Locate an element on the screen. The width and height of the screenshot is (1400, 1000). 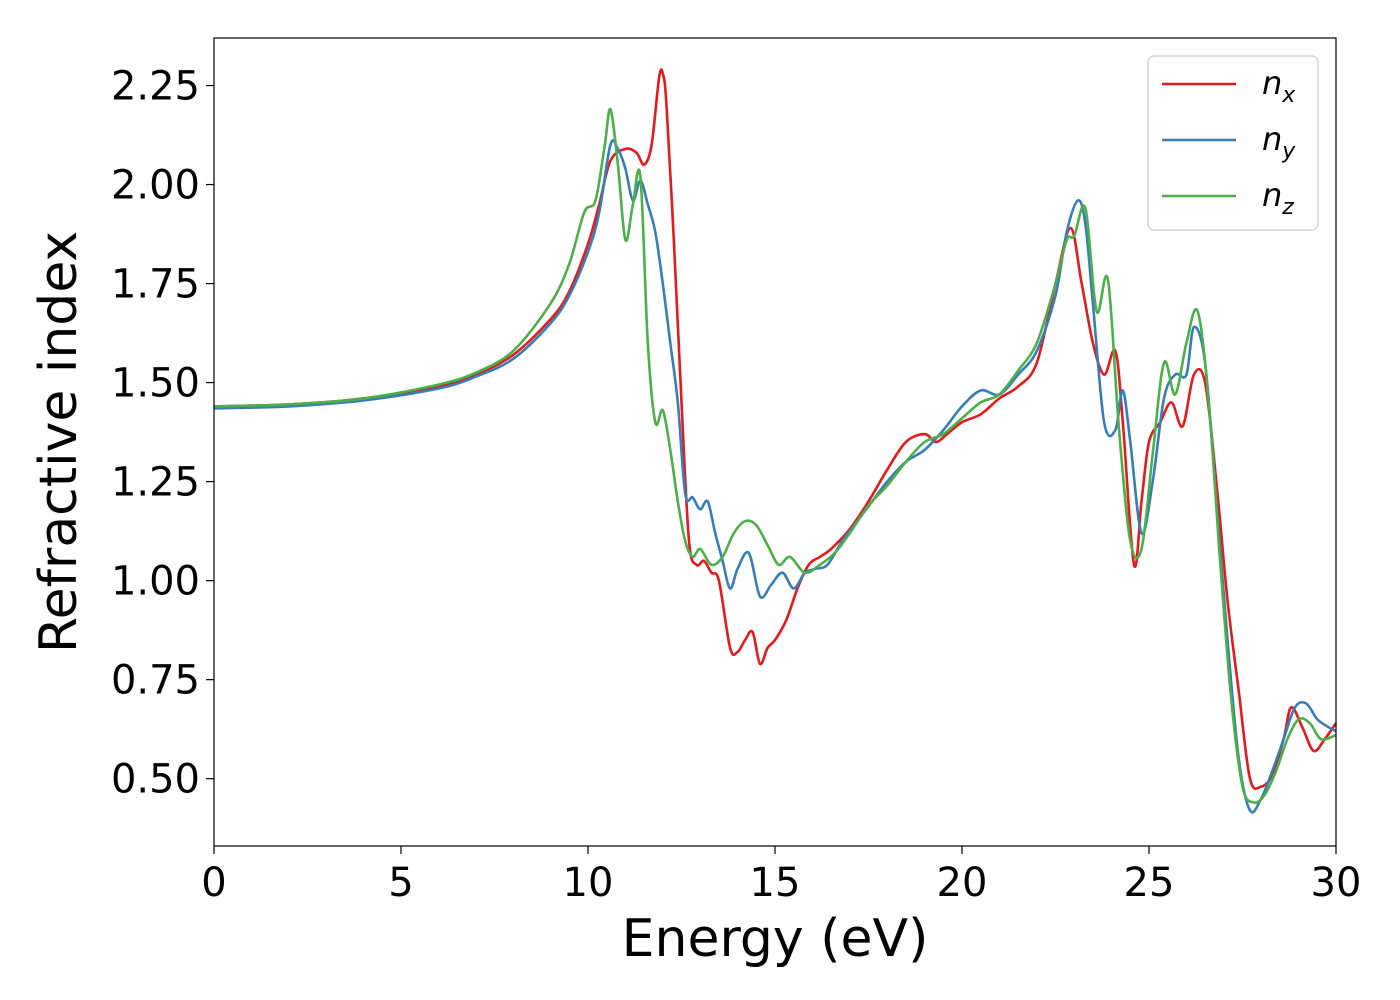
y-tick-label: 0.75 is located at coordinates (155, 681).